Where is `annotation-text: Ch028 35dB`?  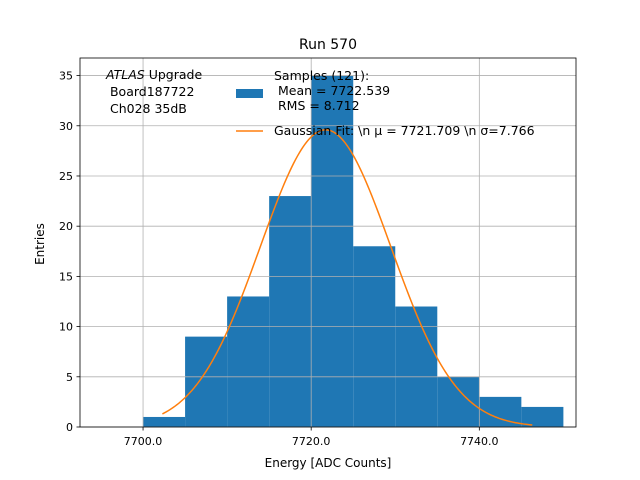
annotation-text: Ch028 35dB is located at coordinates (146, 108).